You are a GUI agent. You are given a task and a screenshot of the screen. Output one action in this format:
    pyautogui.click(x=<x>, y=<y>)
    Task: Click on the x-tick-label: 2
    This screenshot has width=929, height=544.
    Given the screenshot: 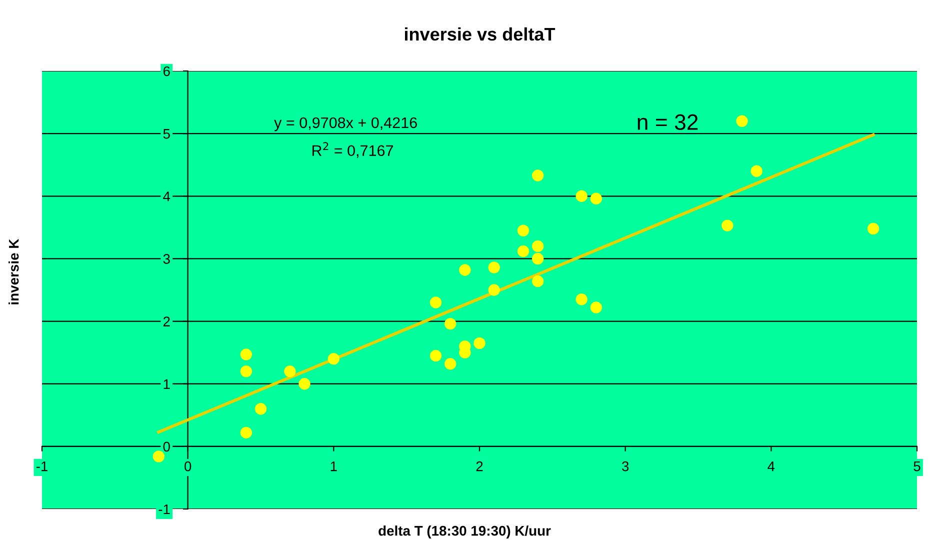 What is the action you would take?
    pyautogui.click(x=479, y=466)
    